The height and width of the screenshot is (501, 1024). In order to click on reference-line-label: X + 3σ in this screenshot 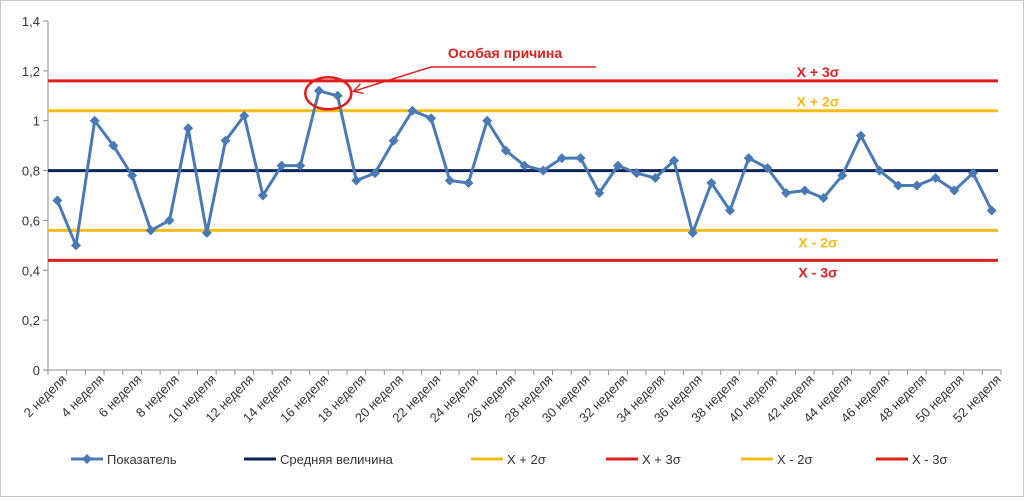, I will do `click(818, 72)`.